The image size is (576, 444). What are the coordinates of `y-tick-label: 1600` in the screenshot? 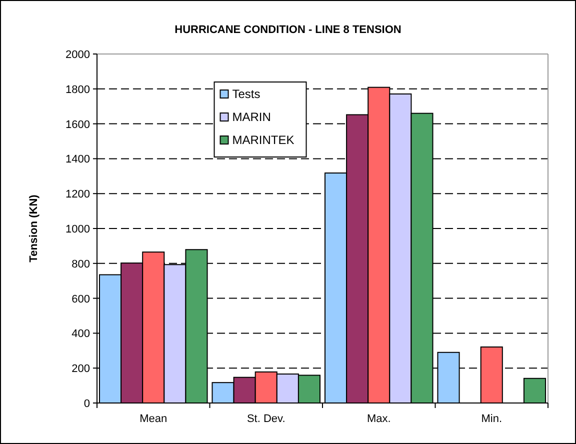 It's located at (78, 124).